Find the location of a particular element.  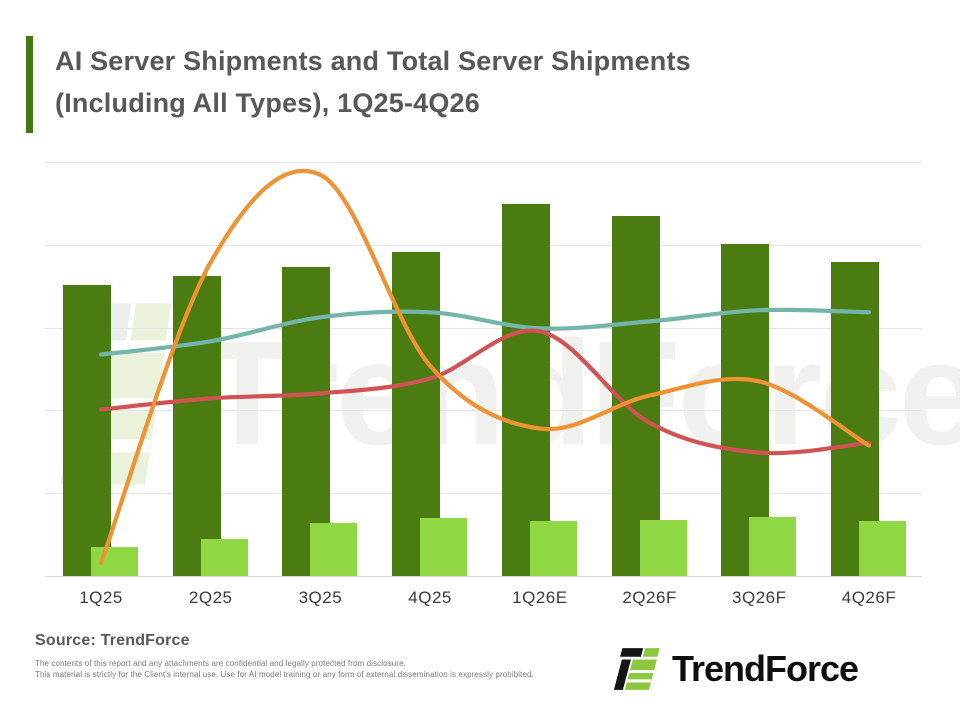

bar-ai-server-shipments-3Q26F is located at coordinates (773, 546).